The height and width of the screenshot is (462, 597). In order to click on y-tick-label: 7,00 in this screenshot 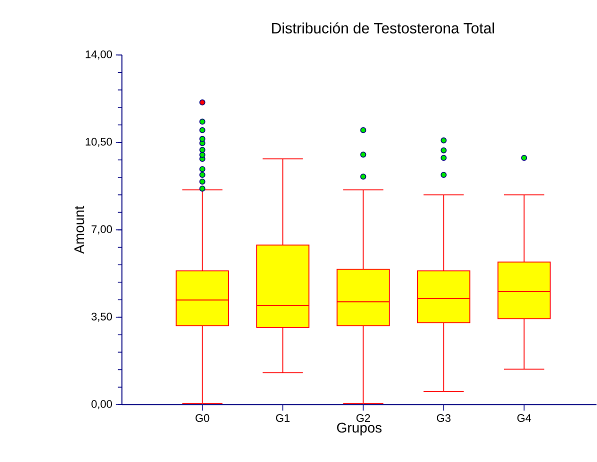, I will do `click(102, 230)`.